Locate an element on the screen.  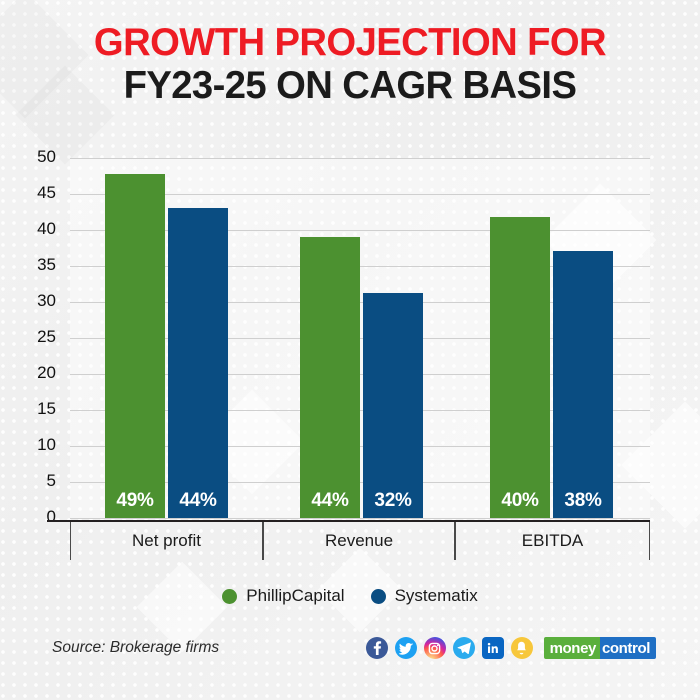
y-axis-tick-label: 25 is located at coordinates (46, 336).